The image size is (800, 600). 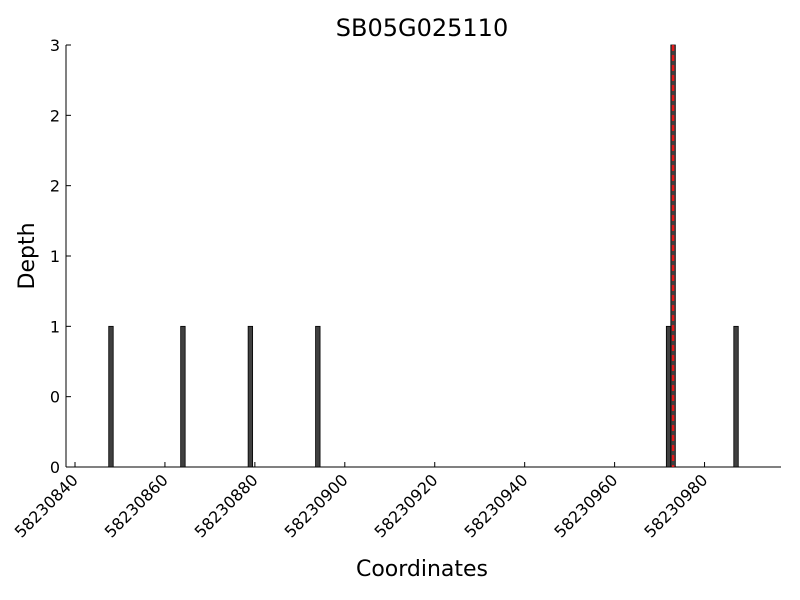 I want to click on x-tick-label: 58230980, so click(x=675, y=505).